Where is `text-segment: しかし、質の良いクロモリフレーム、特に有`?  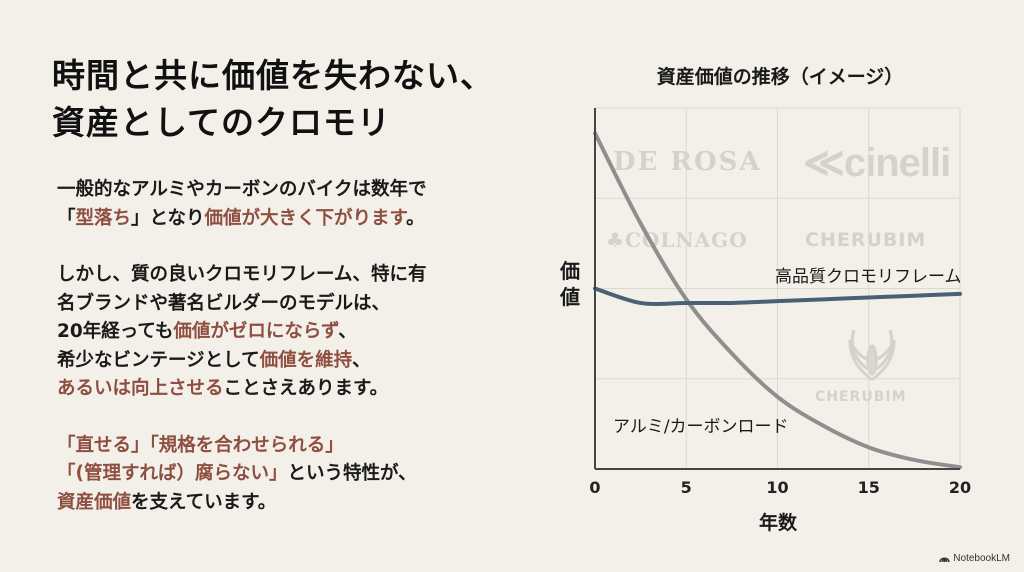 text-segment: しかし、質の良いクロモリフレーム、特に有 is located at coordinates (242, 274).